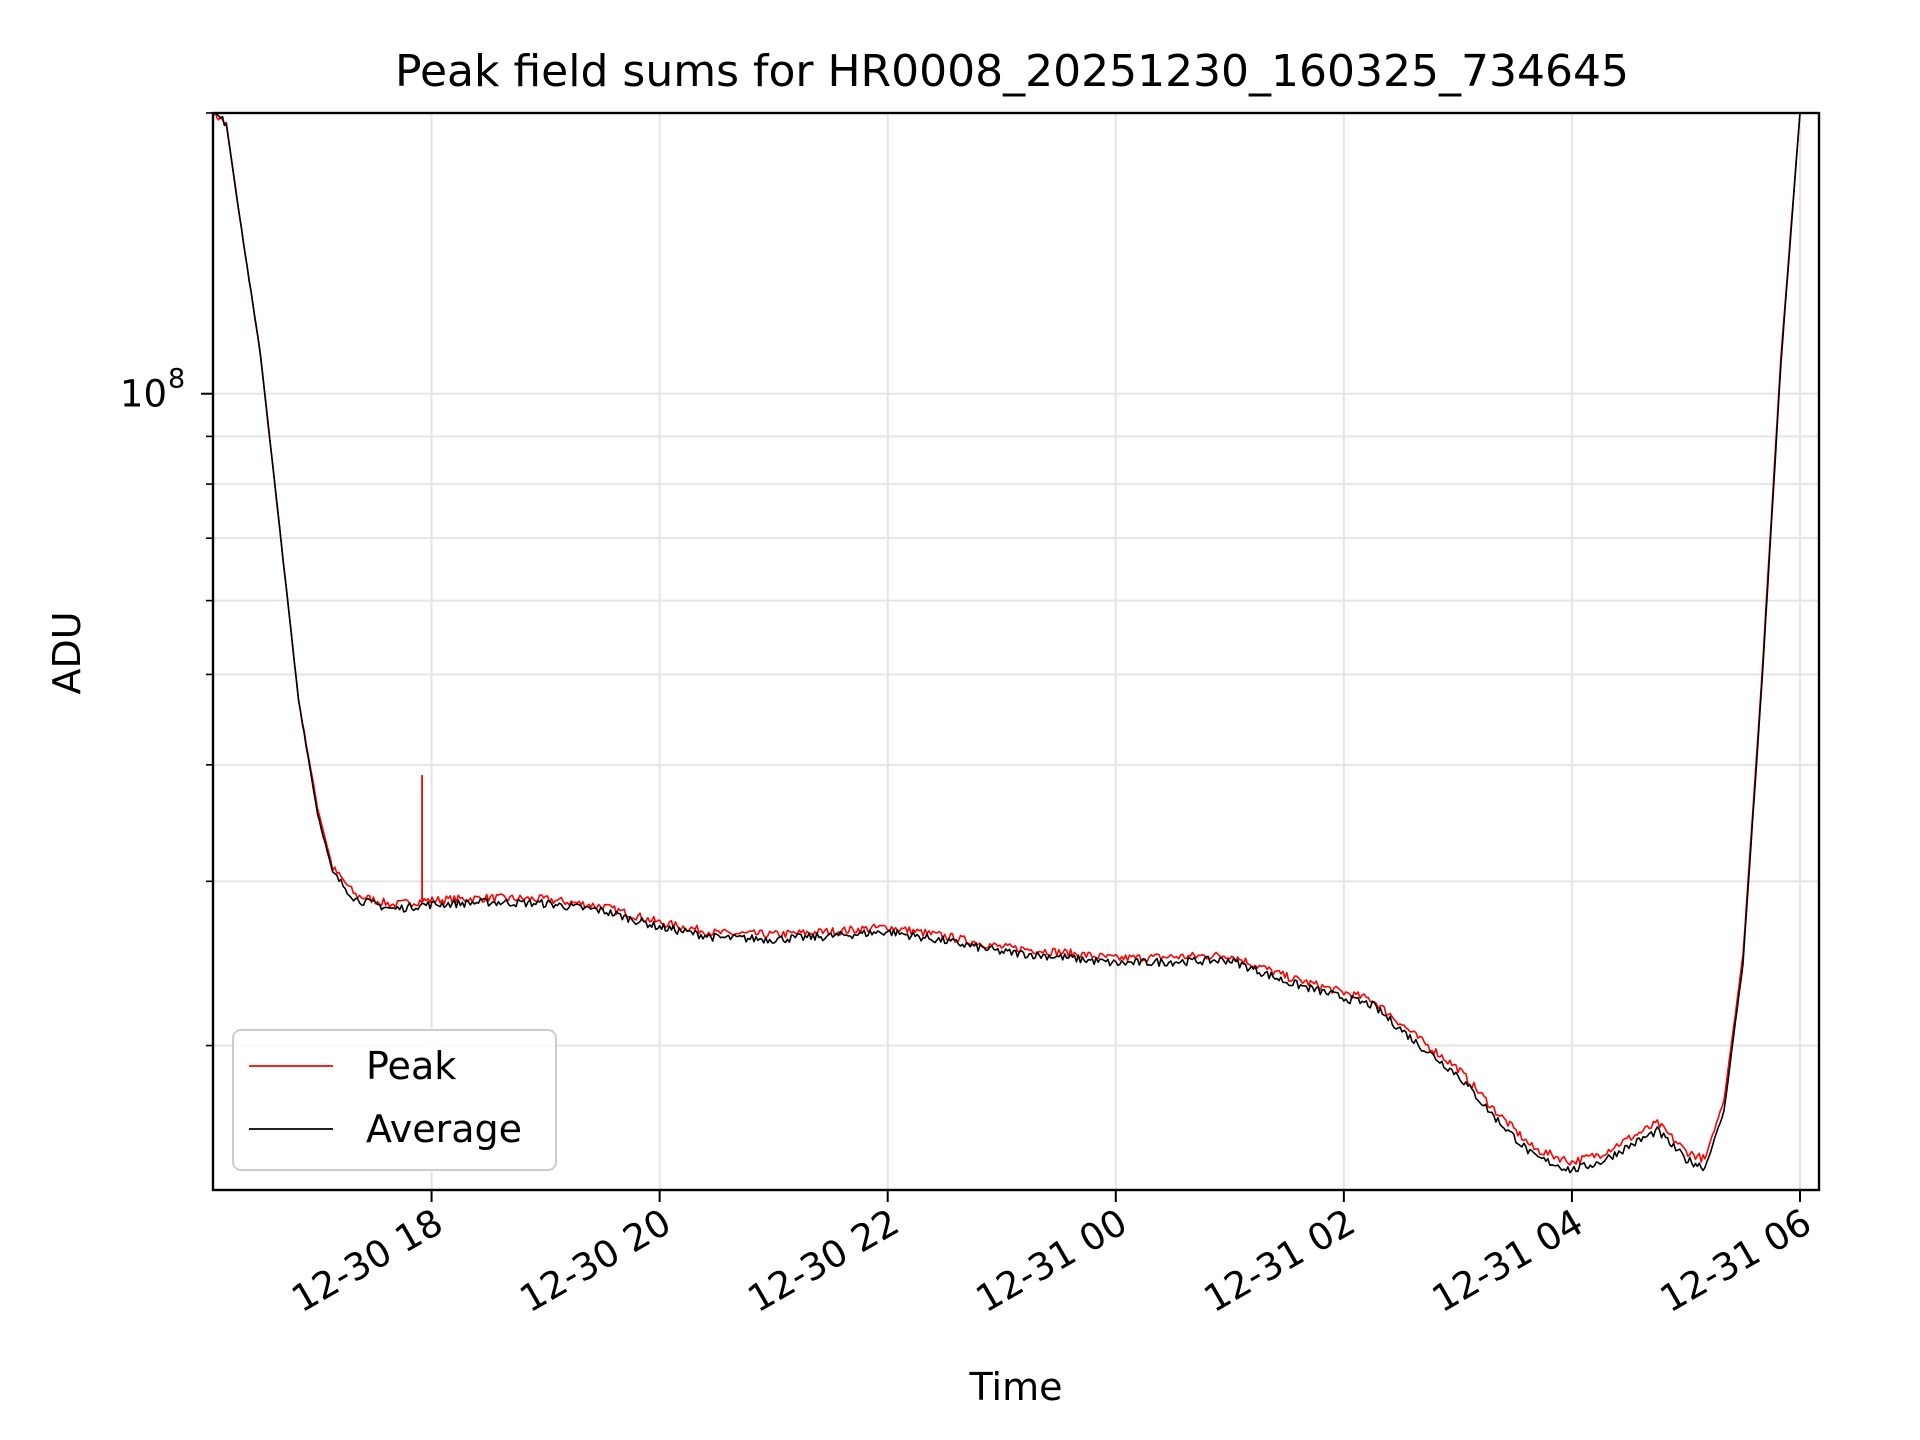 The width and height of the screenshot is (1920, 1440). What do you see at coordinates (1508, 1261) in the screenshot?
I see `x-tick-label: 12-31 04` at bounding box center [1508, 1261].